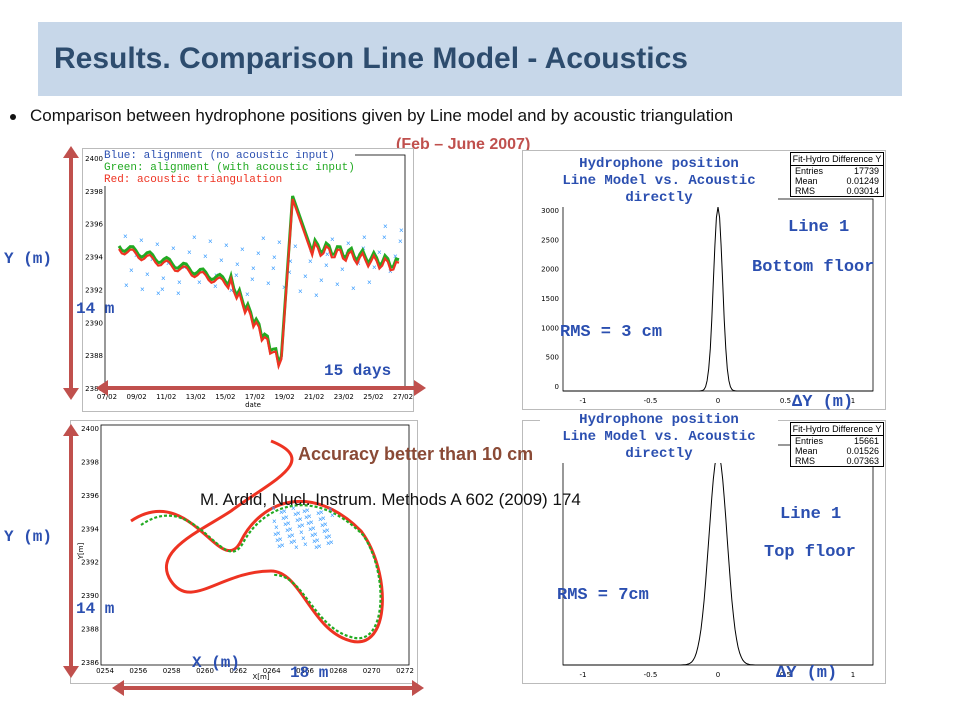  What do you see at coordinates (257, 541) in the screenshot?
I see `series-red-track` at bounding box center [257, 541].